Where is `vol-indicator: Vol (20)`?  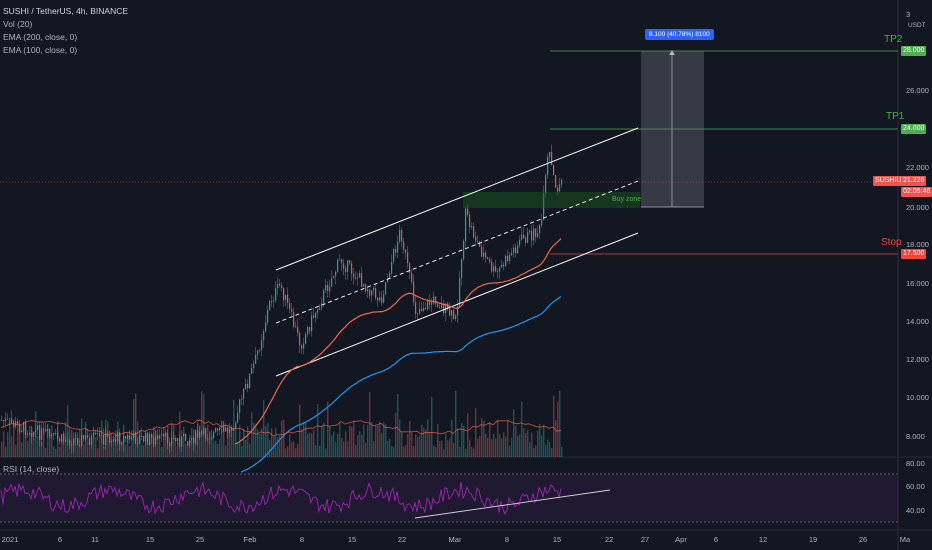
vol-indicator: Vol (20) is located at coordinates (18, 24).